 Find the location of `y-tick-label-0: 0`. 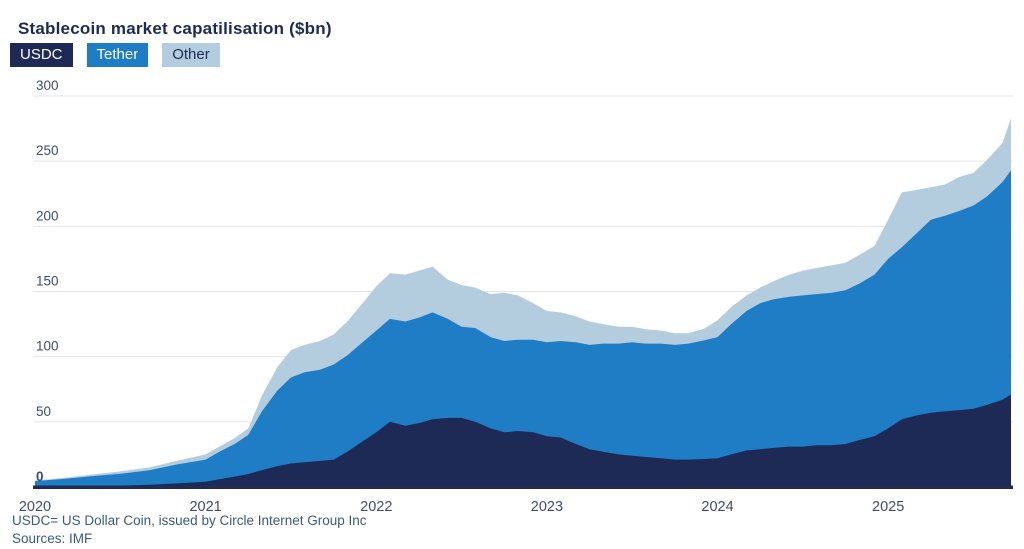

y-tick-label-0: 0 is located at coordinates (40, 476).